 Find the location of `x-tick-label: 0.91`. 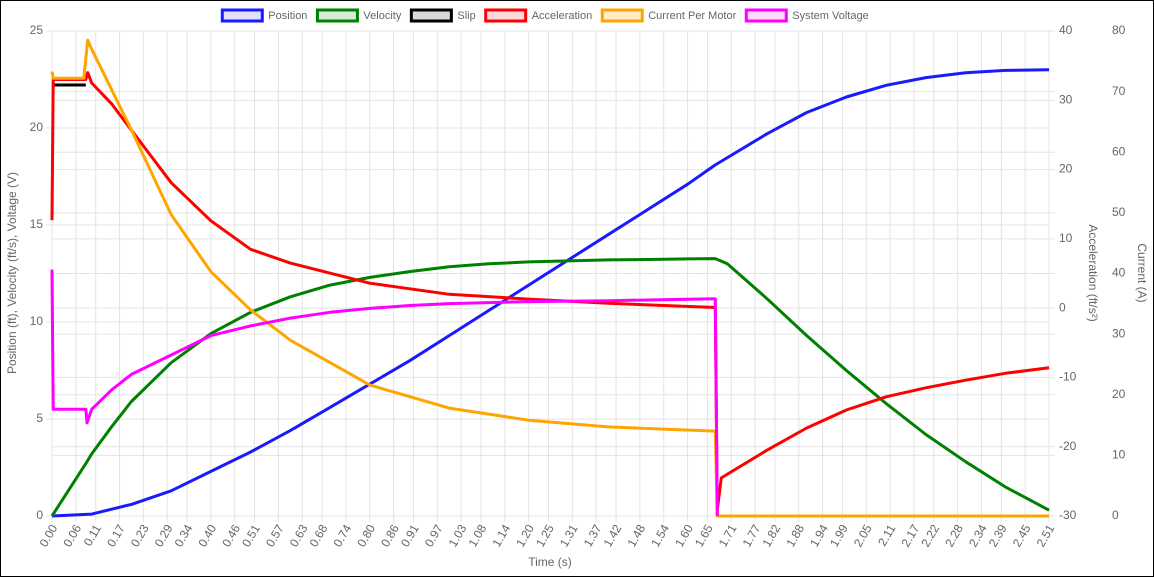

x-tick-label: 0.91 is located at coordinates (410, 536).